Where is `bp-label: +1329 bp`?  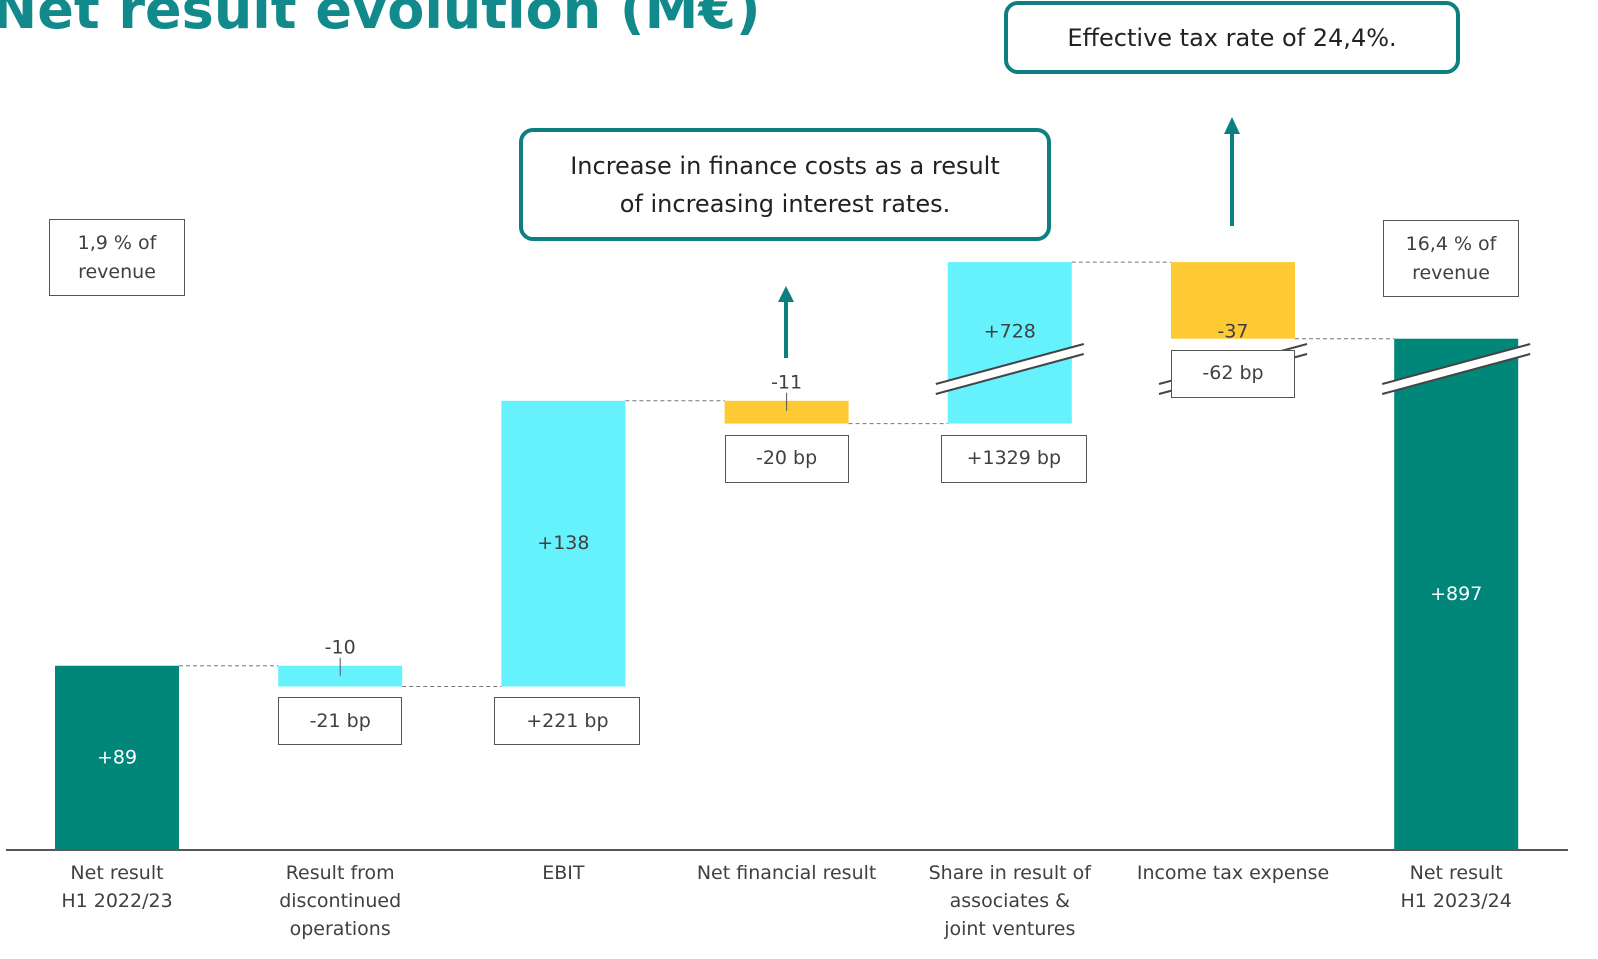 bp-label: +1329 bp is located at coordinates (1013, 458).